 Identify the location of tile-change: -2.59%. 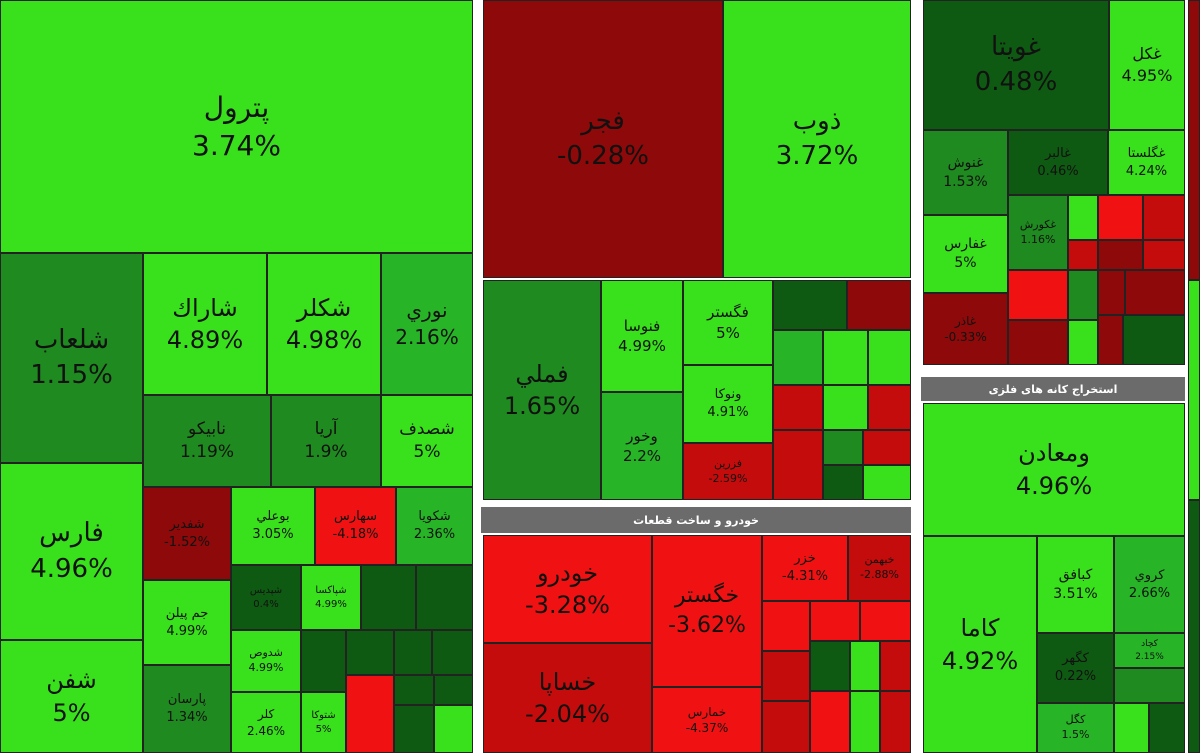
(728, 478).